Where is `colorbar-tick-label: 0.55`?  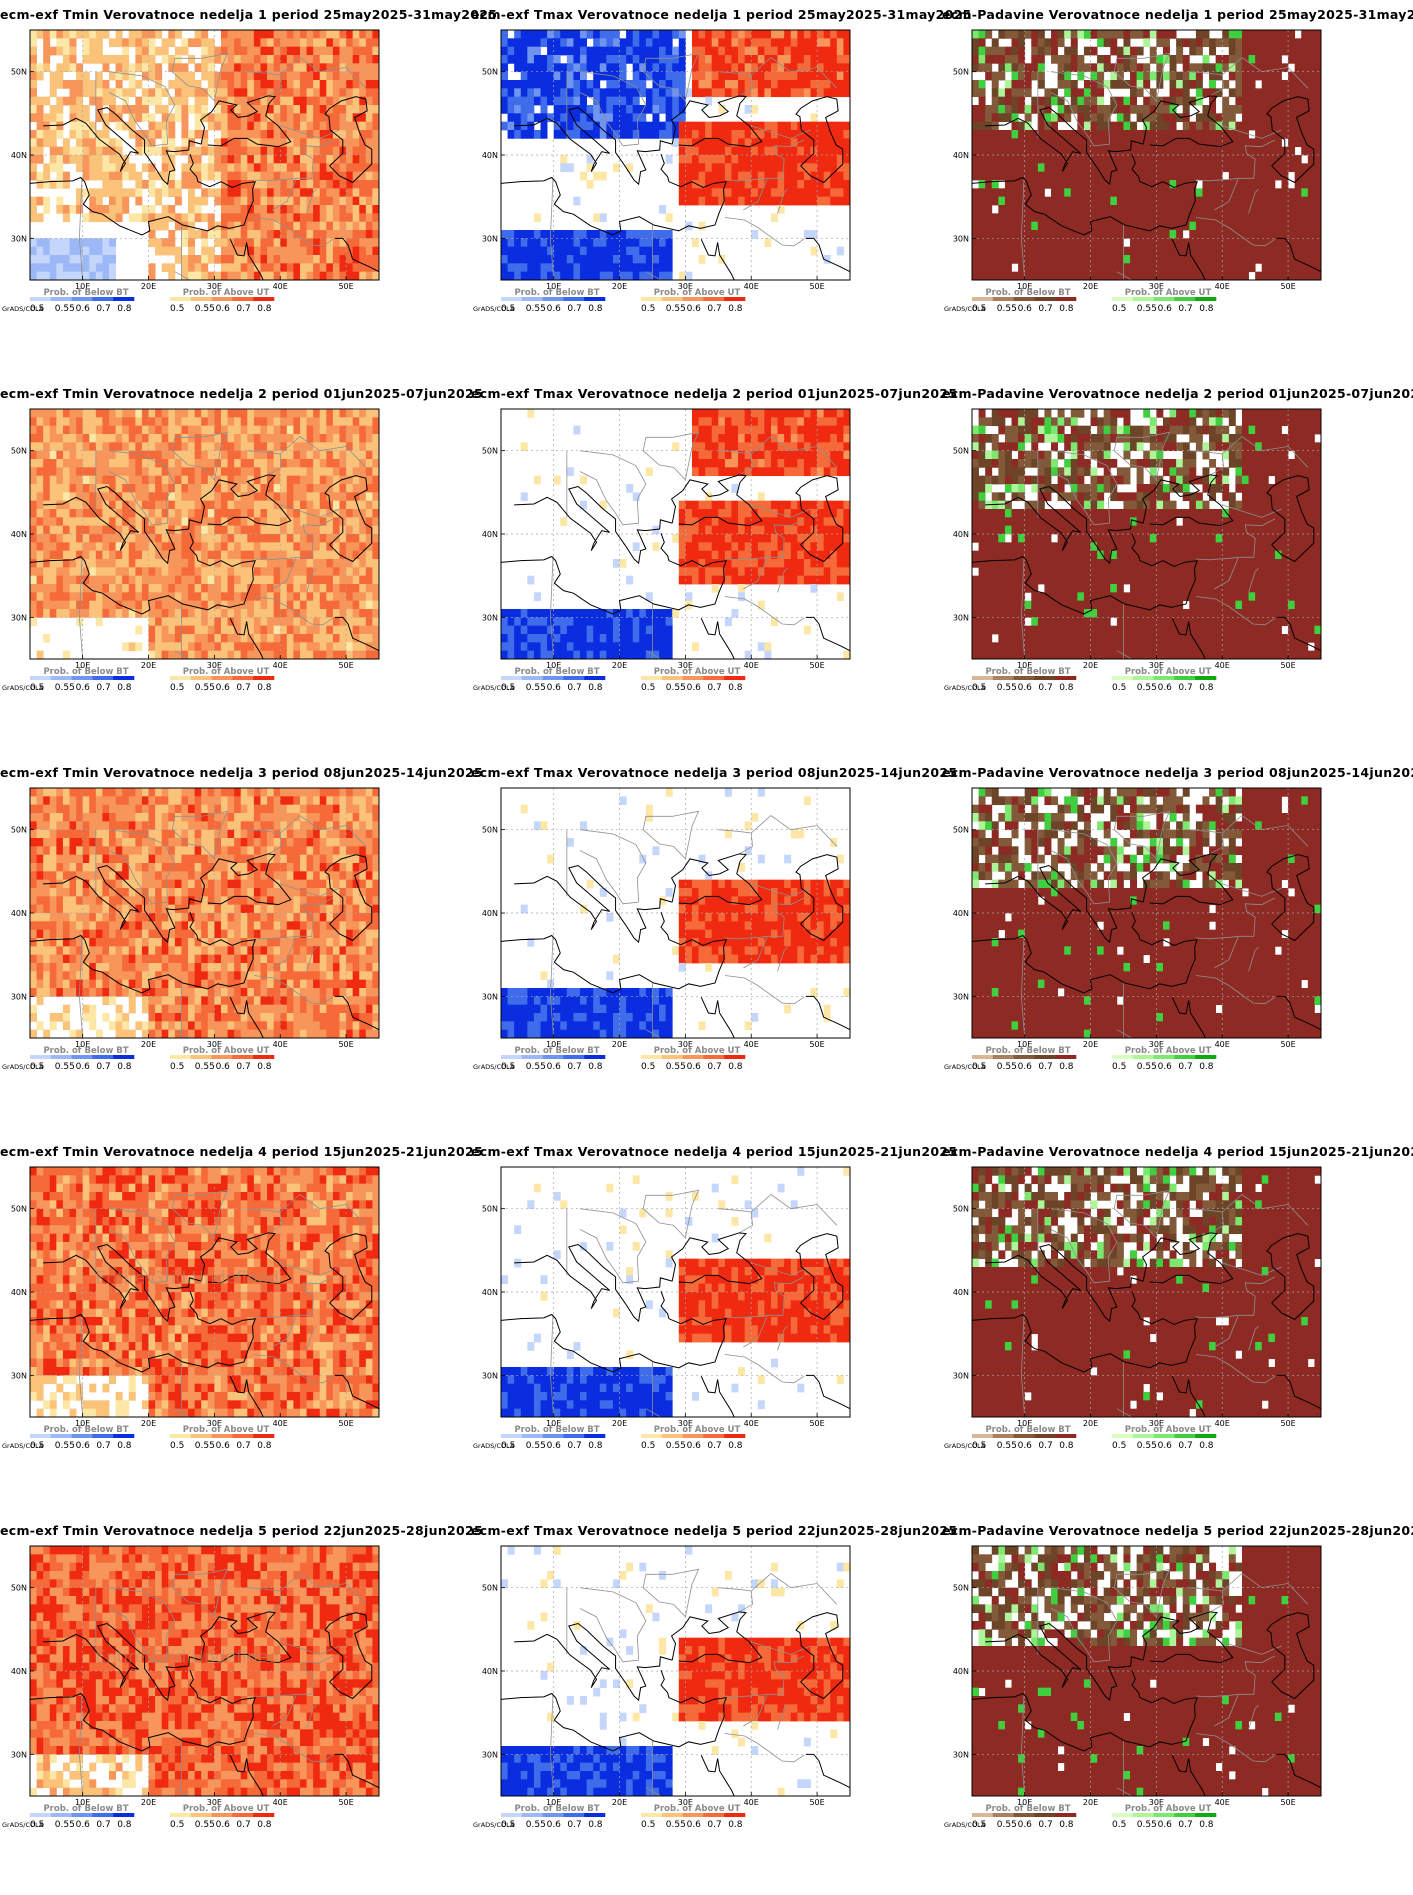 colorbar-tick-label: 0.55 is located at coordinates (1007, 309).